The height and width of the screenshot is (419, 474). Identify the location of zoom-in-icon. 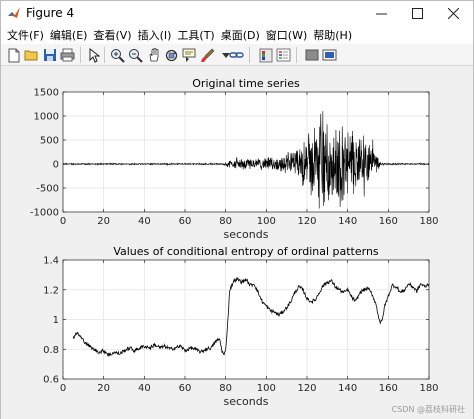
(118, 55).